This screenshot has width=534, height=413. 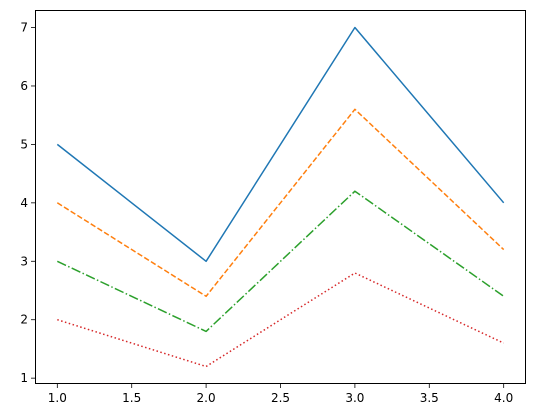 I want to click on y-tick-label: 4, so click(x=24, y=203).